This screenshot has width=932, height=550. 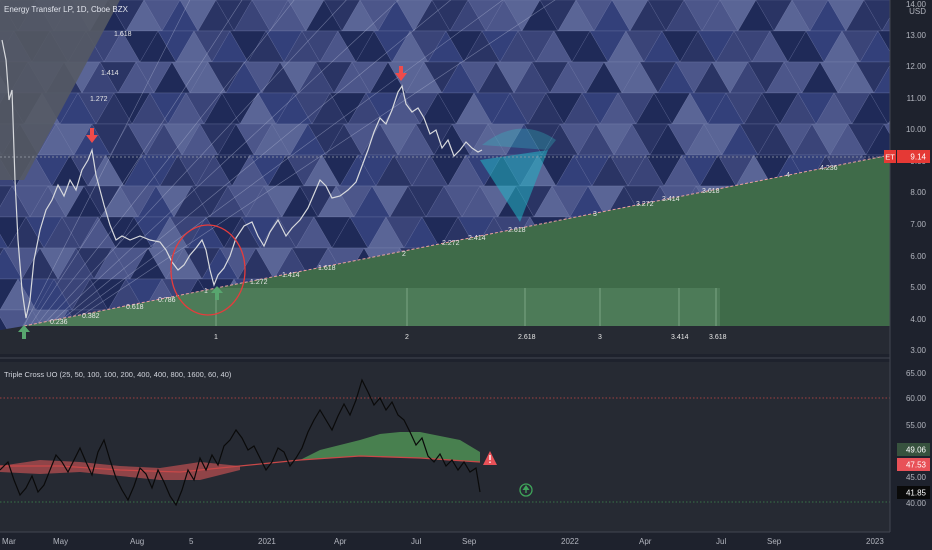 I want to click on time-label: 5, so click(x=191, y=541).